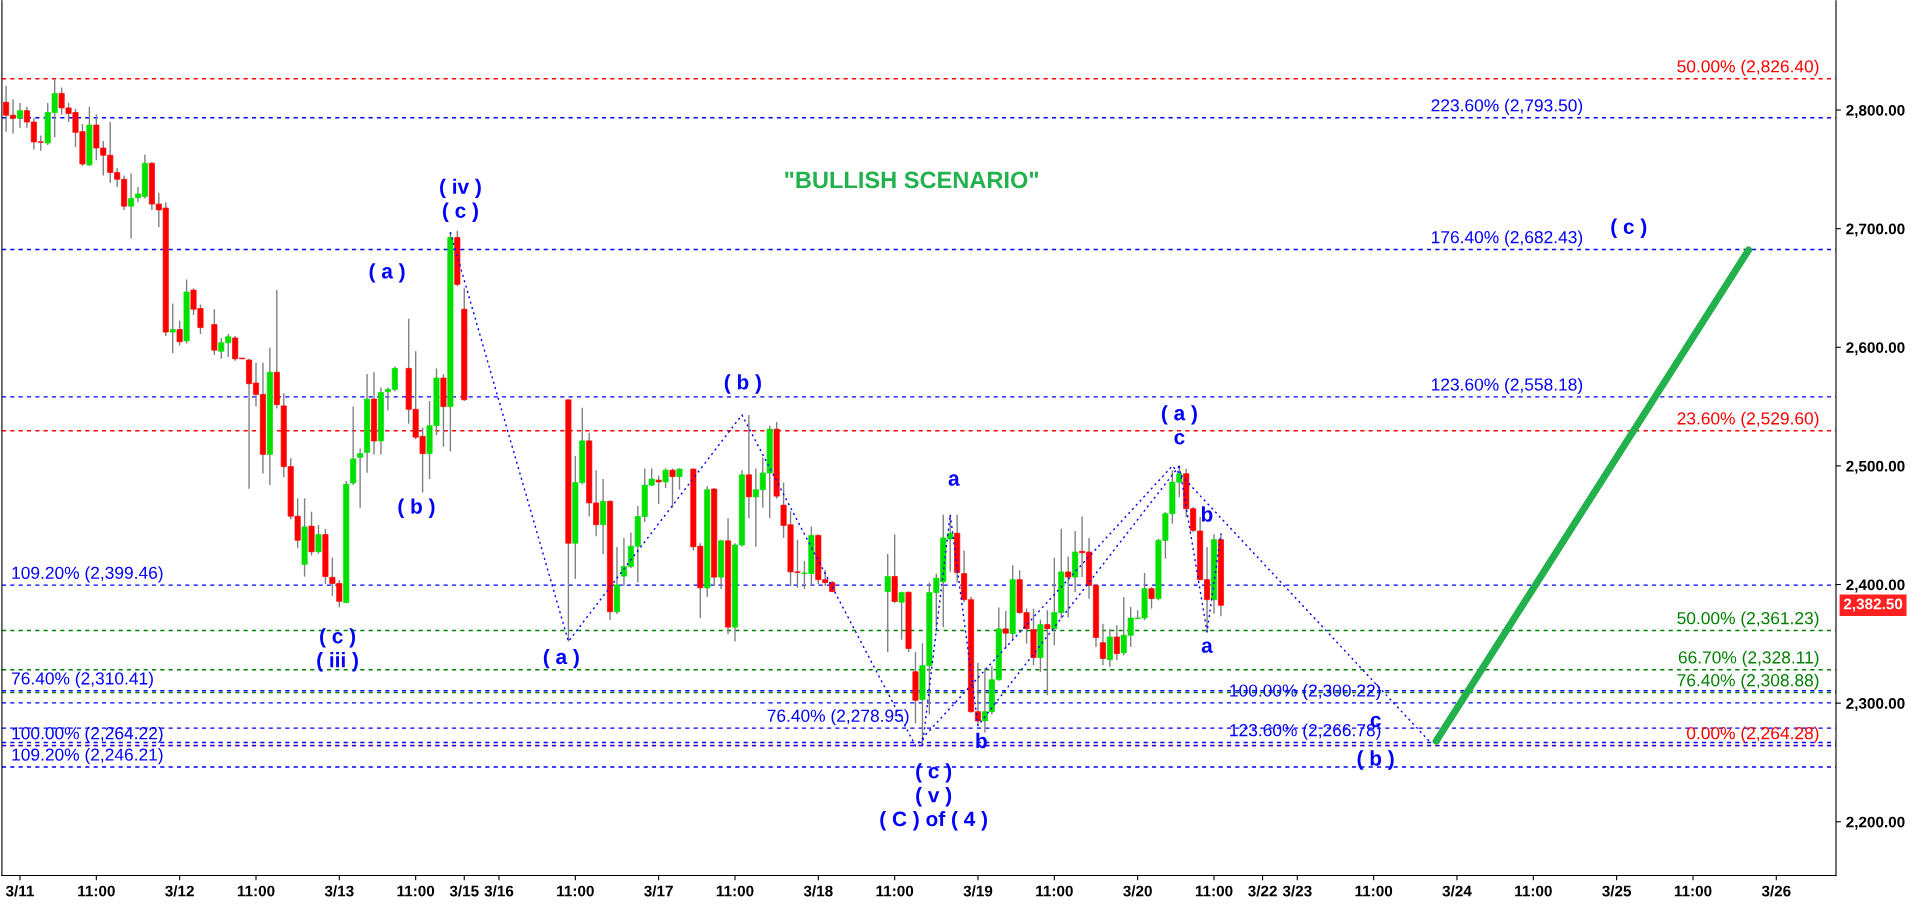  Describe the element at coordinates (87, 574) in the screenshot. I see `annotation: 109.20% (2,399.46)` at that location.